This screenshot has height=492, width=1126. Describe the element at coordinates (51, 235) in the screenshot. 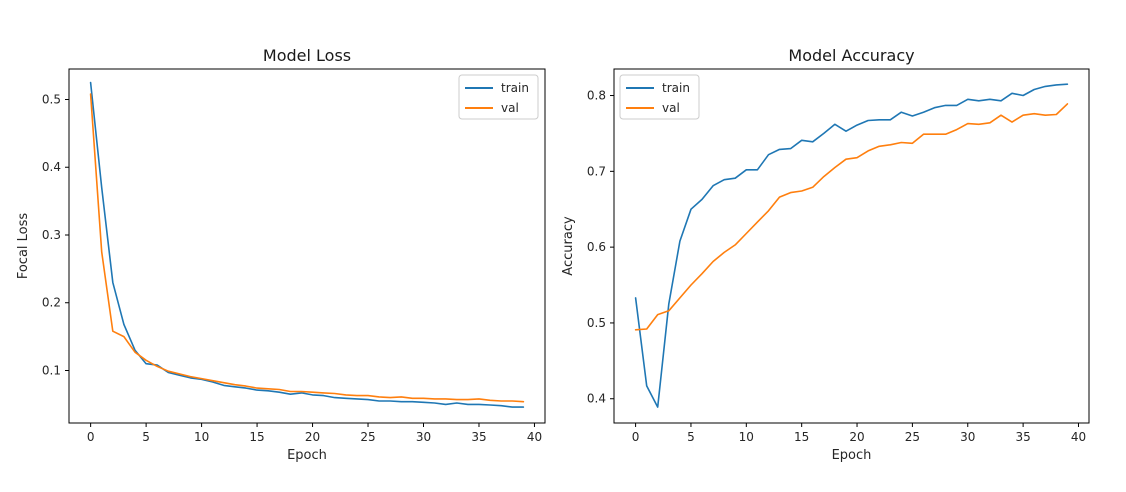

I see `y-tick-label: 0.3` at that location.